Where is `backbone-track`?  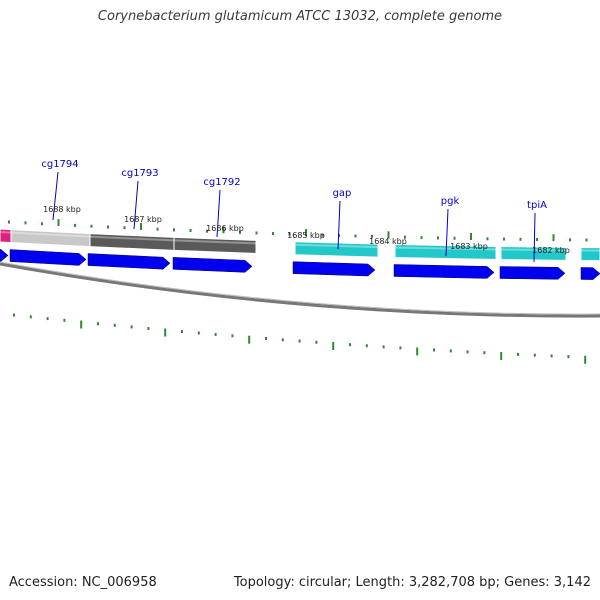 backbone-track is located at coordinates (300, 290).